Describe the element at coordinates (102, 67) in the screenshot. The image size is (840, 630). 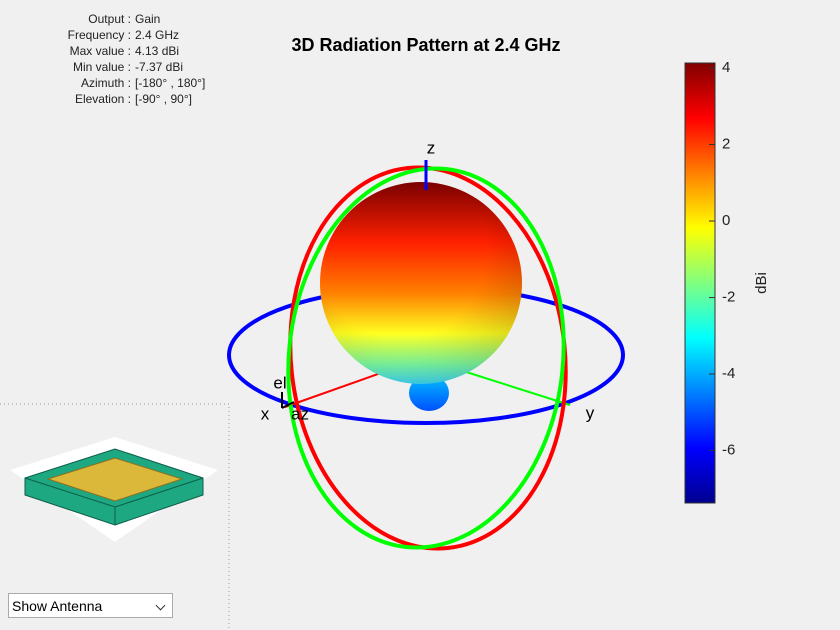
I see `info-label: Min value :` at that location.